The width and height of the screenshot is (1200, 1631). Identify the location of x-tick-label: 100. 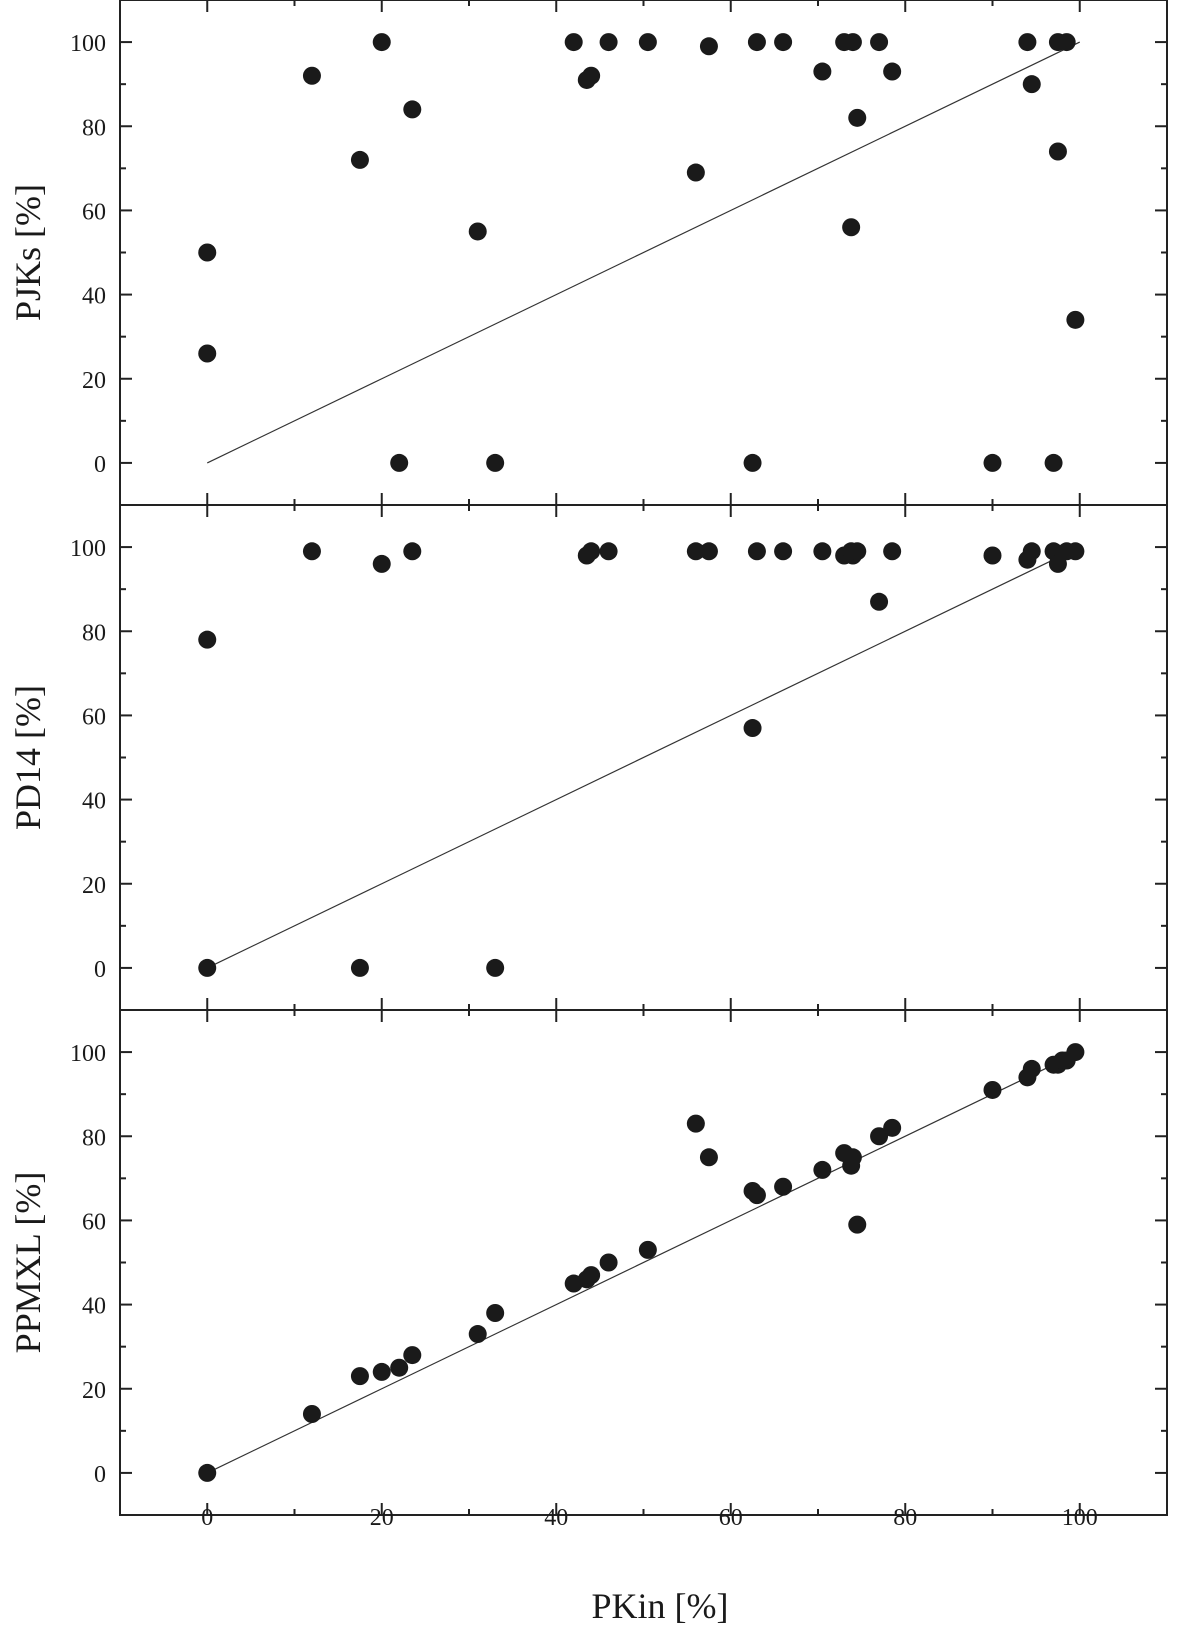
(1080, 1518).